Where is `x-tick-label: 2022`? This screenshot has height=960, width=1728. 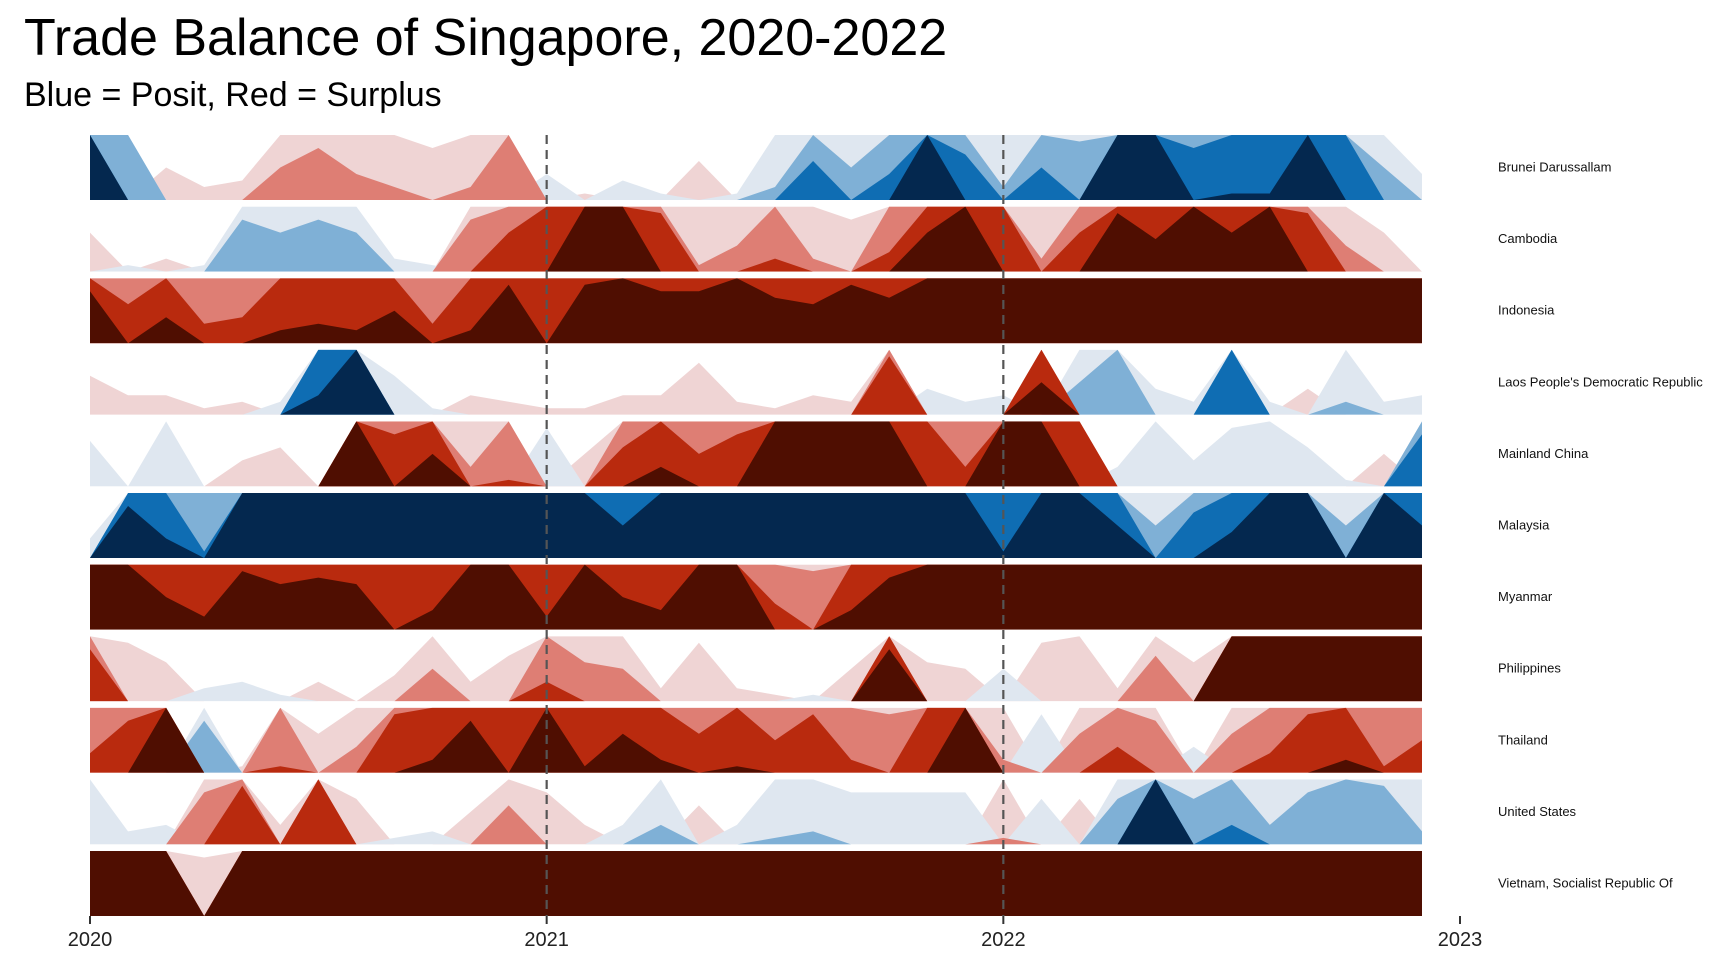
x-tick-label: 2022 is located at coordinates (1003, 940).